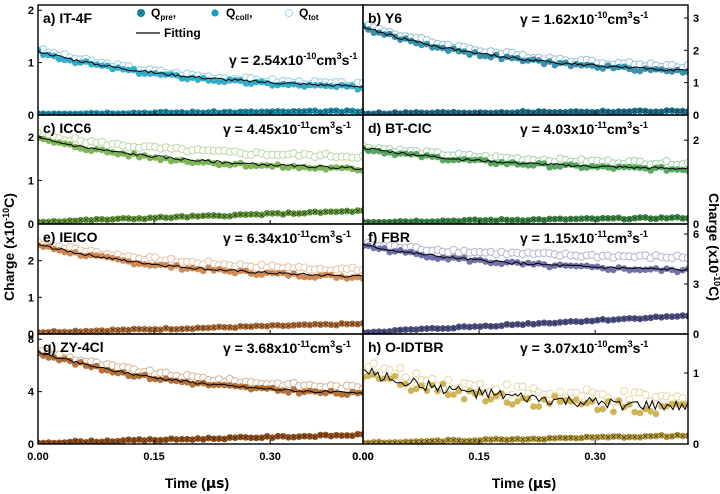  Describe the element at coordinates (686, 316) in the screenshot. I see `q-pre-point` at that location.